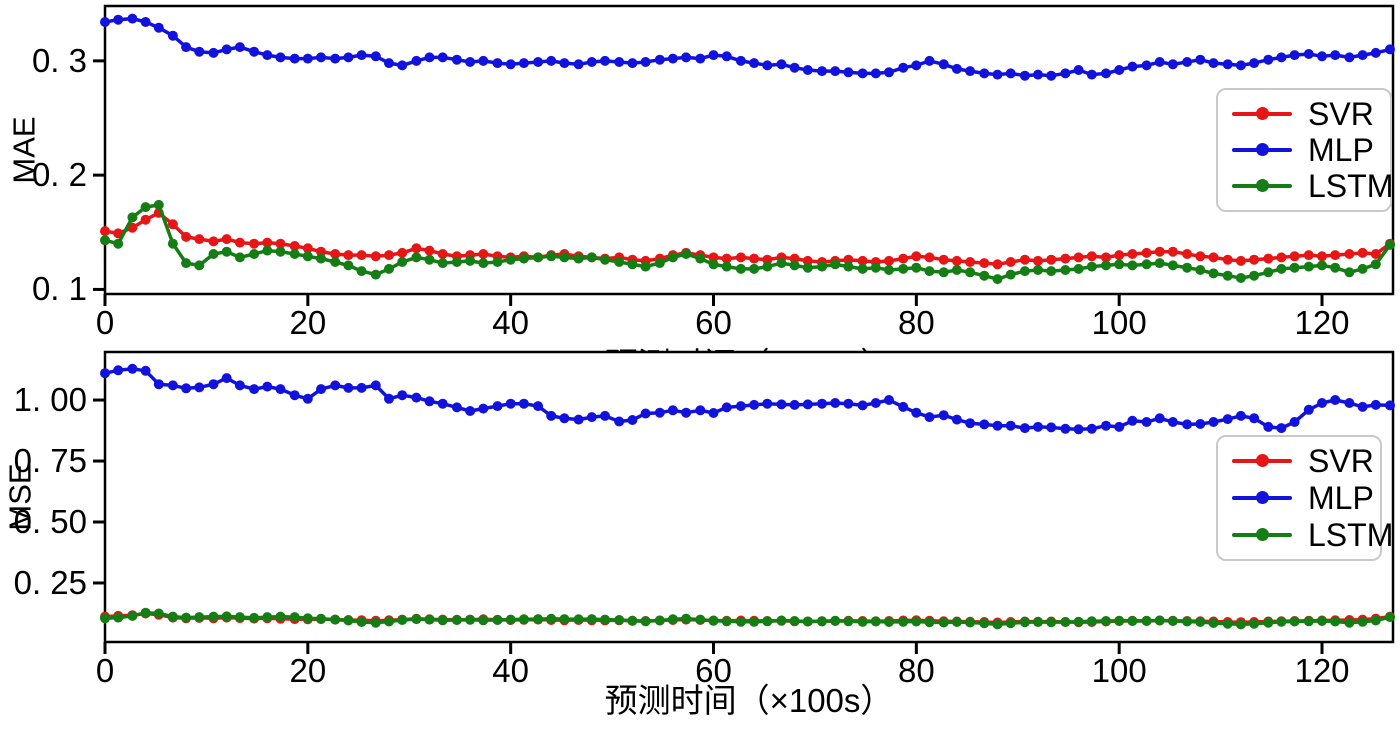  I want to click on series-markers-svr, so click(747, 238).